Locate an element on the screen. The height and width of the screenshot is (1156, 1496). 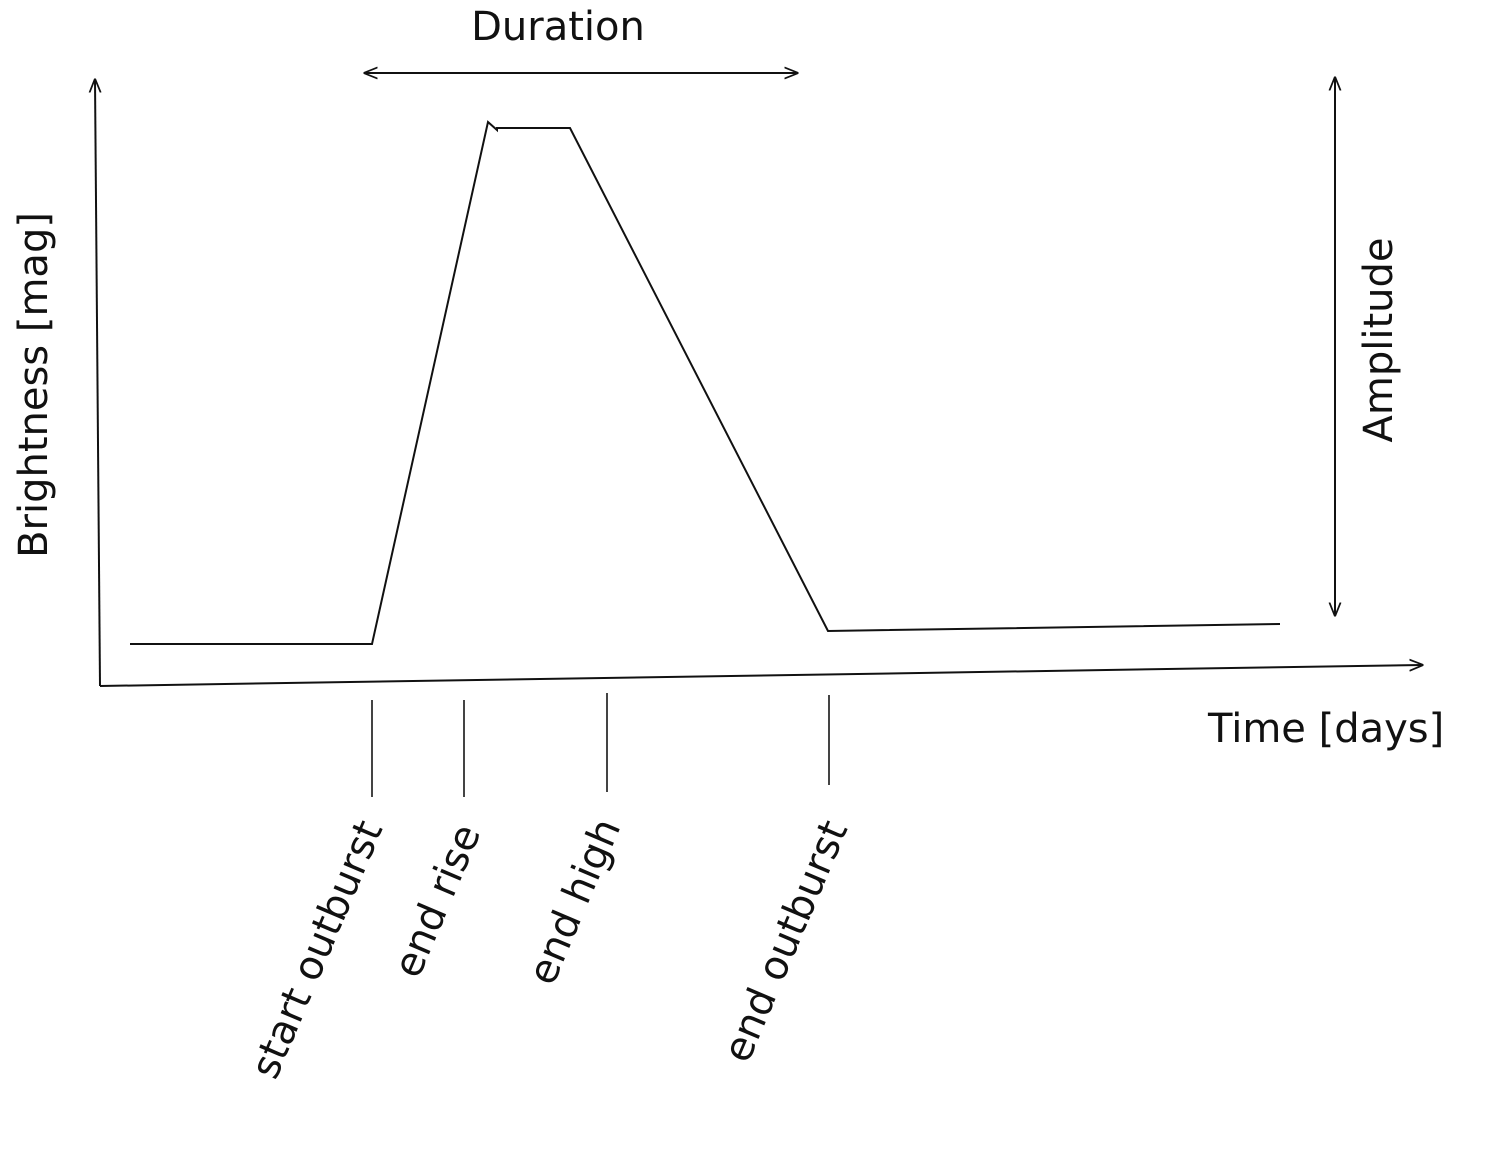
marker-label: end rise is located at coordinates (437, 901).